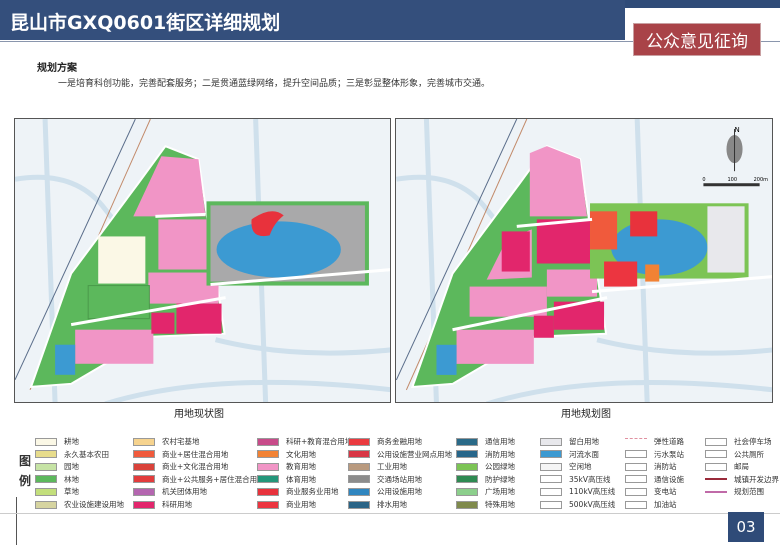 The image size is (780, 546). I want to click on legend-label: 加油站, so click(665, 504).